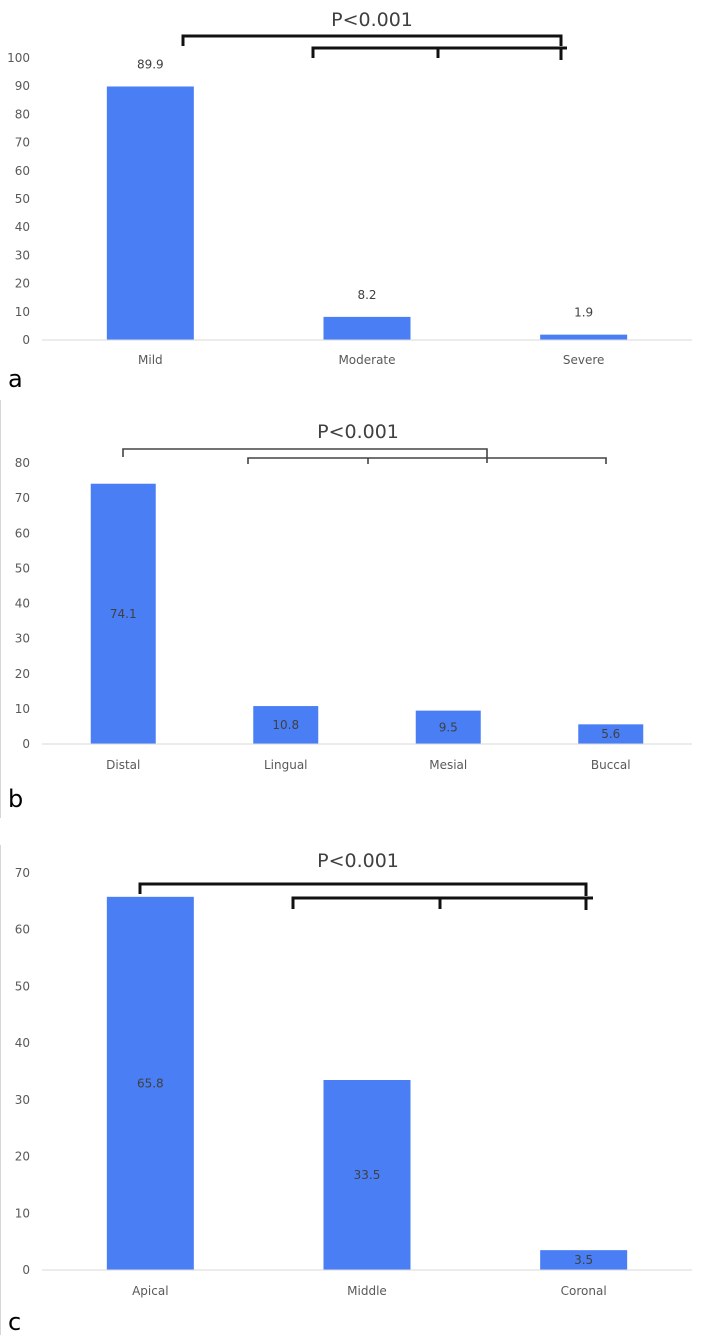 This screenshot has width=712, height=1335. I want to click on x-category-label: Mild, so click(150, 360).